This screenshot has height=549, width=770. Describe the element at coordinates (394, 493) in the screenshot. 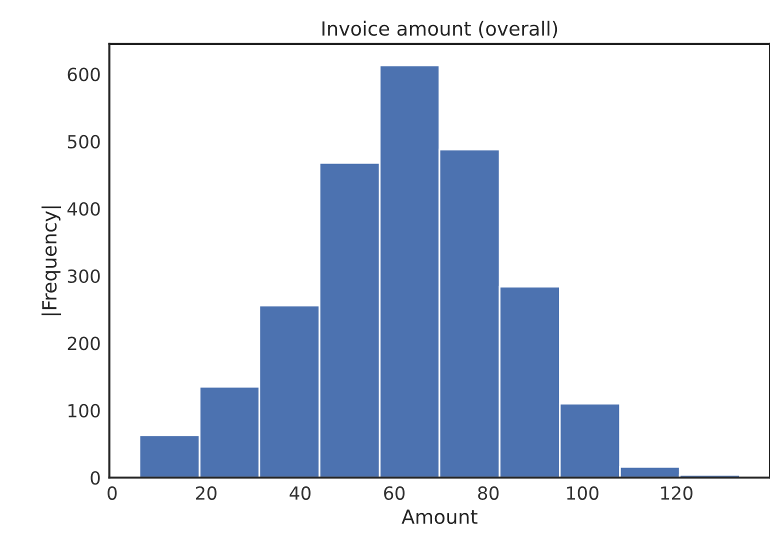

I see `x-tick-label: 60` at that location.